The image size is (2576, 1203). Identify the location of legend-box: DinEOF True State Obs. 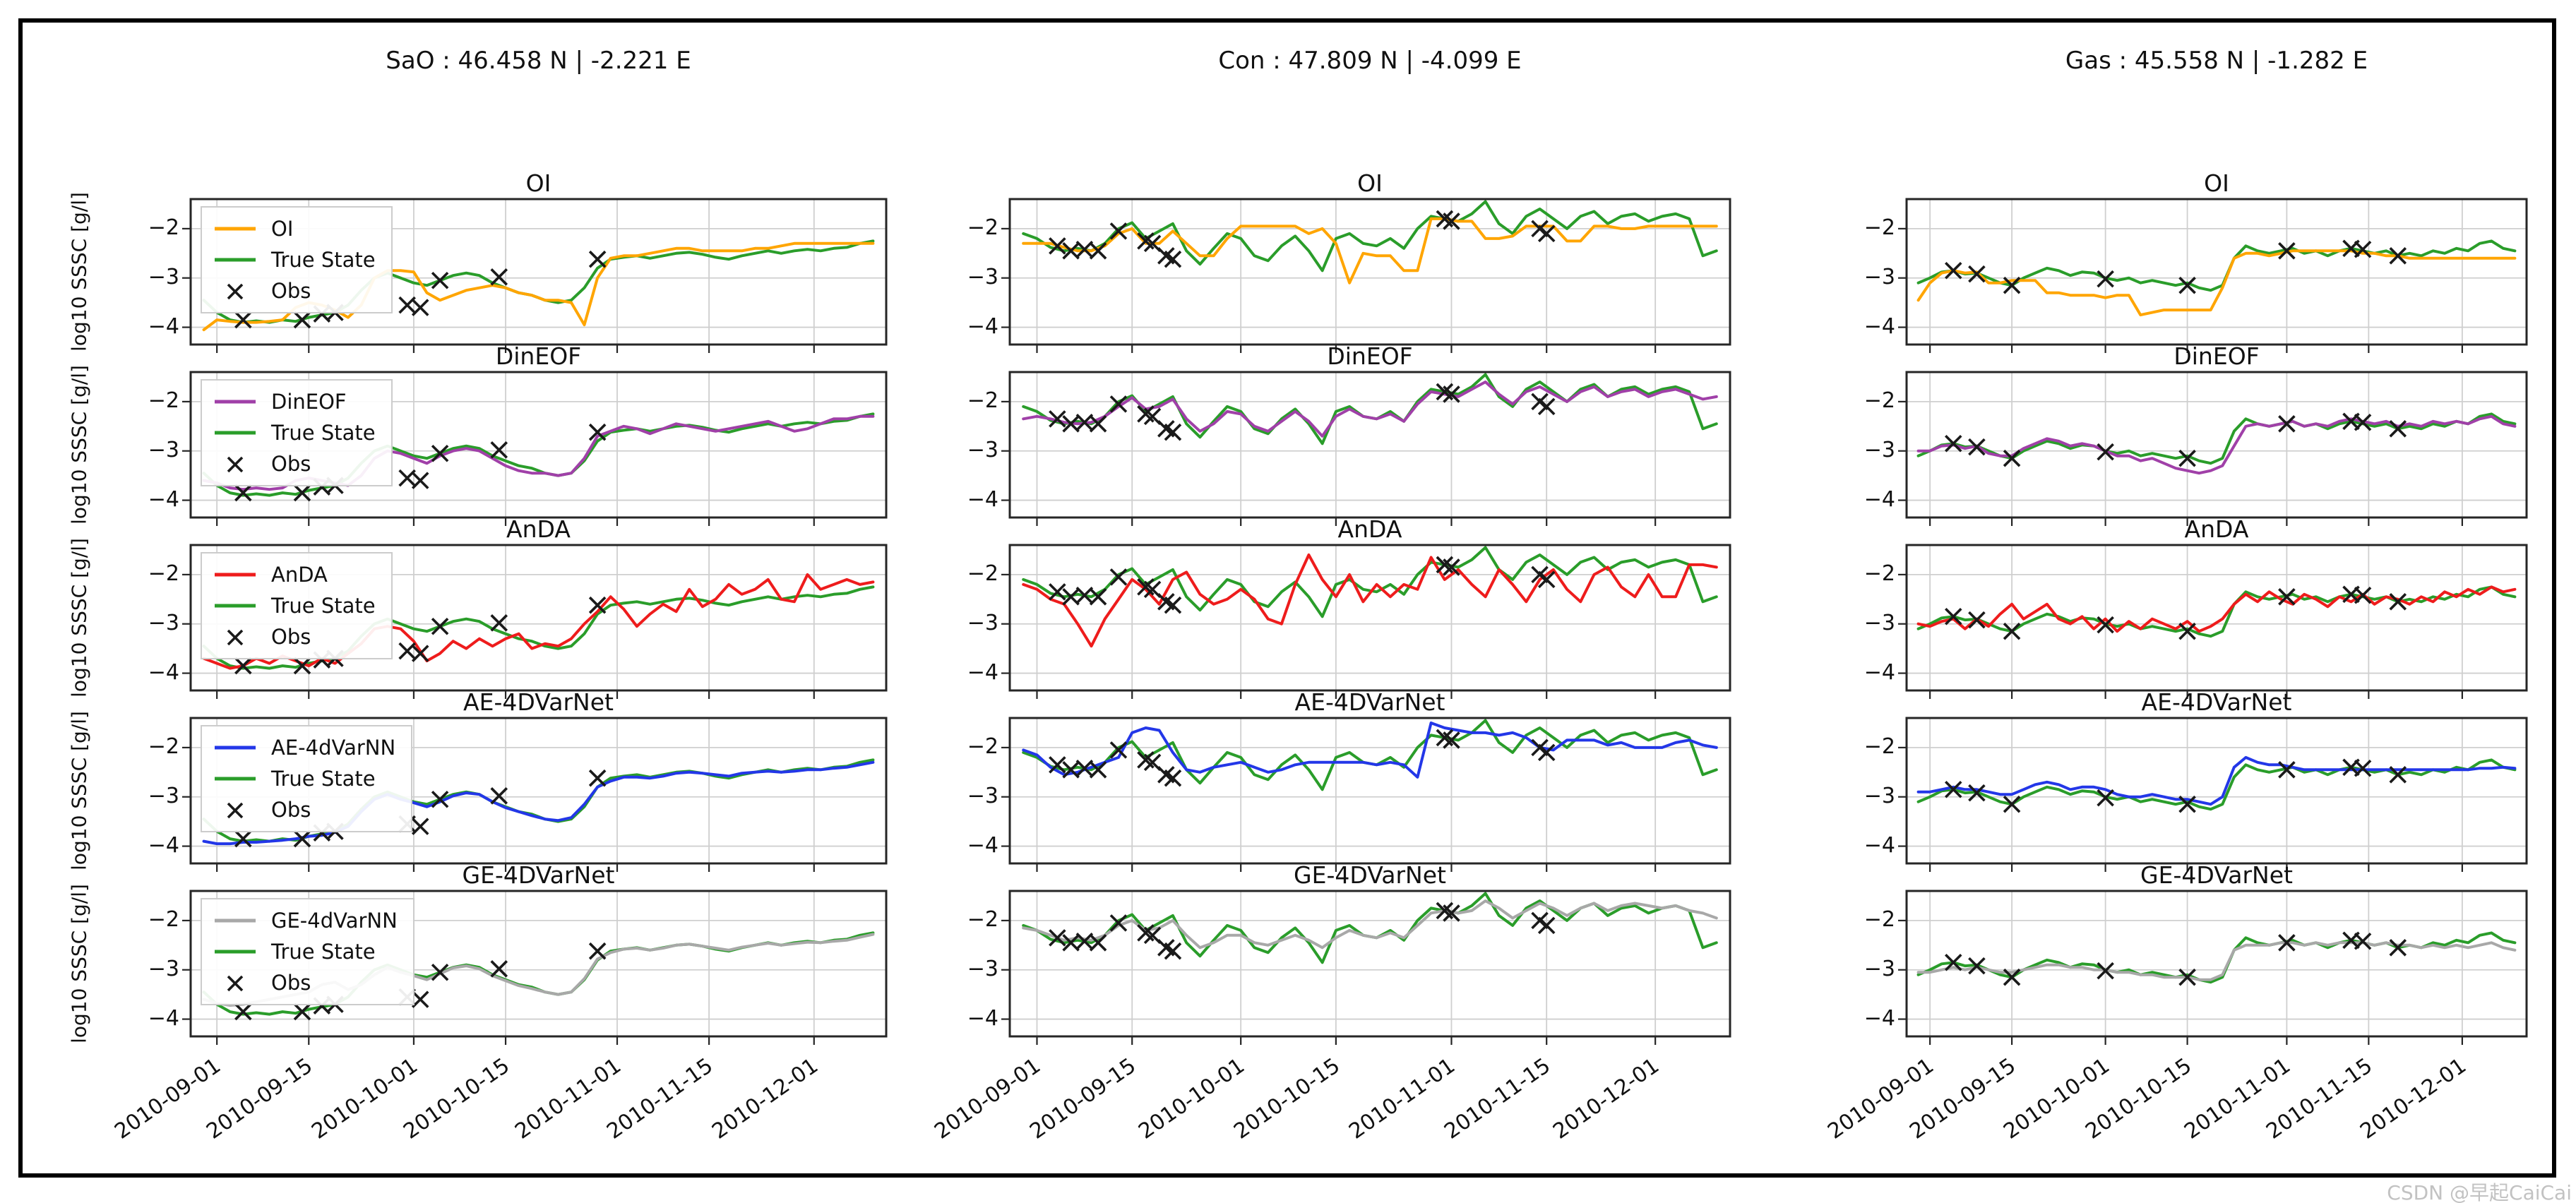
(297, 432).